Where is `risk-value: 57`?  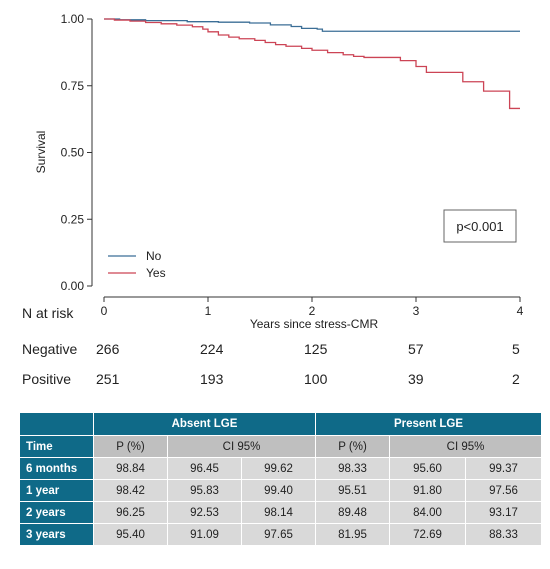
risk-value: 57 is located at coordinates (416, 349).